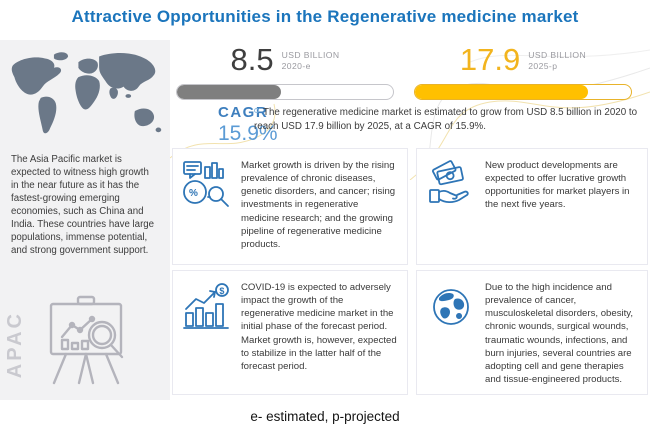 The width and height of the screenshot is (650, 434). What do you see at coordinates (325, 417) in the screenshot?
I see `footnote: e- estimated, p-projected` at bounding box center [325, 417].